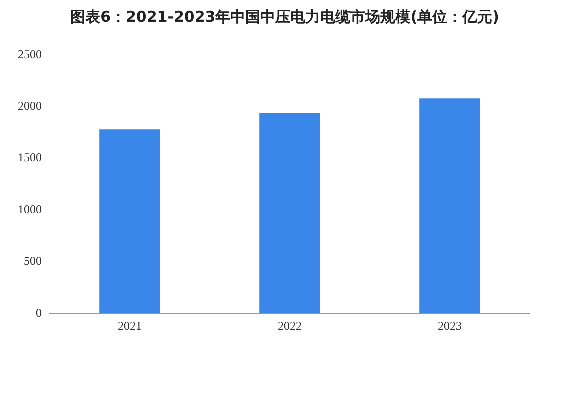  I want to click on x-tick-label: 2021, so click(130, 325).